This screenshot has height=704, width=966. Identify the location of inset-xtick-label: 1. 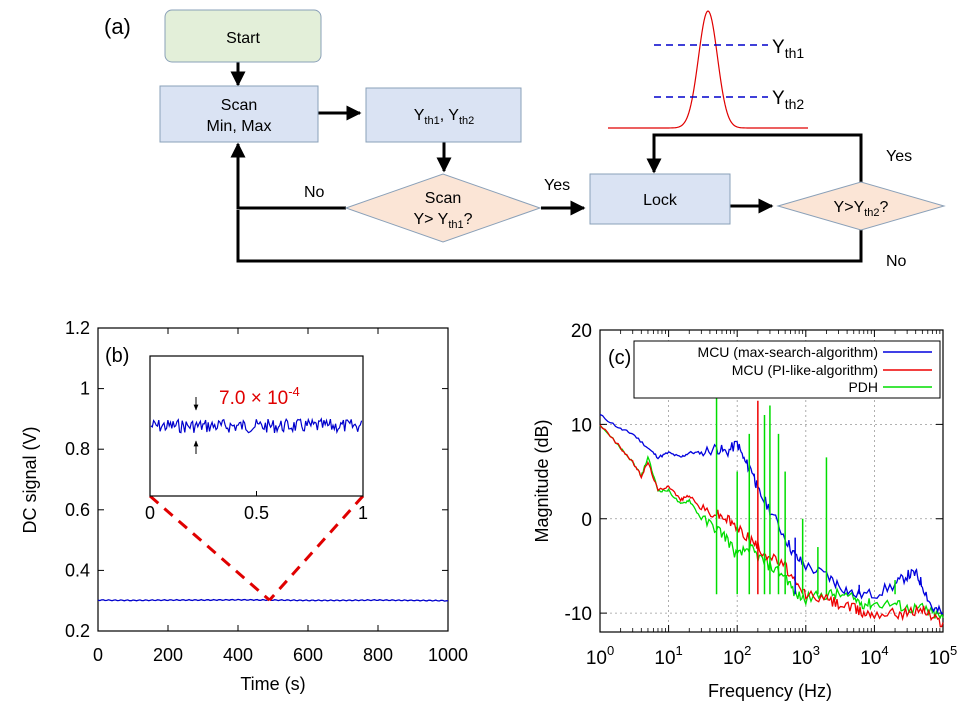
(363, 513).